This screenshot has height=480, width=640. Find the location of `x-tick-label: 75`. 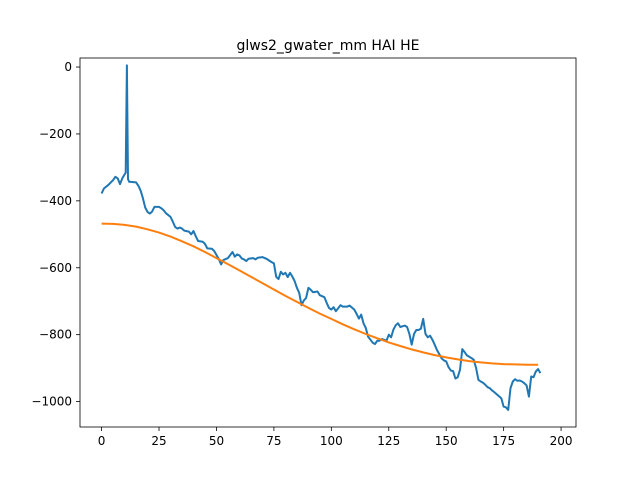

x-tick-label: 75 is located at coordinates (273, 441).